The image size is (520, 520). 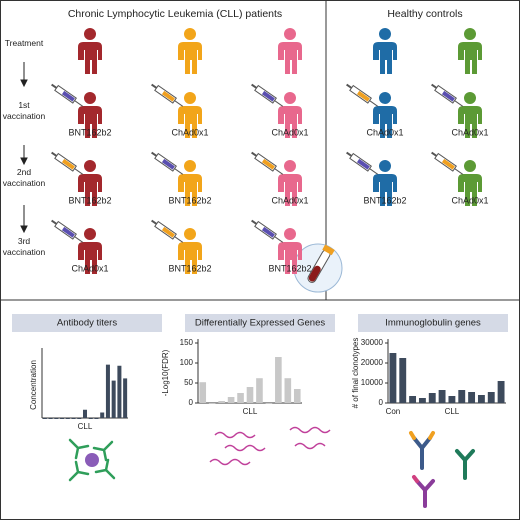 I want to click on healthy-title: Healthy controls, so click(x=424, y=14).